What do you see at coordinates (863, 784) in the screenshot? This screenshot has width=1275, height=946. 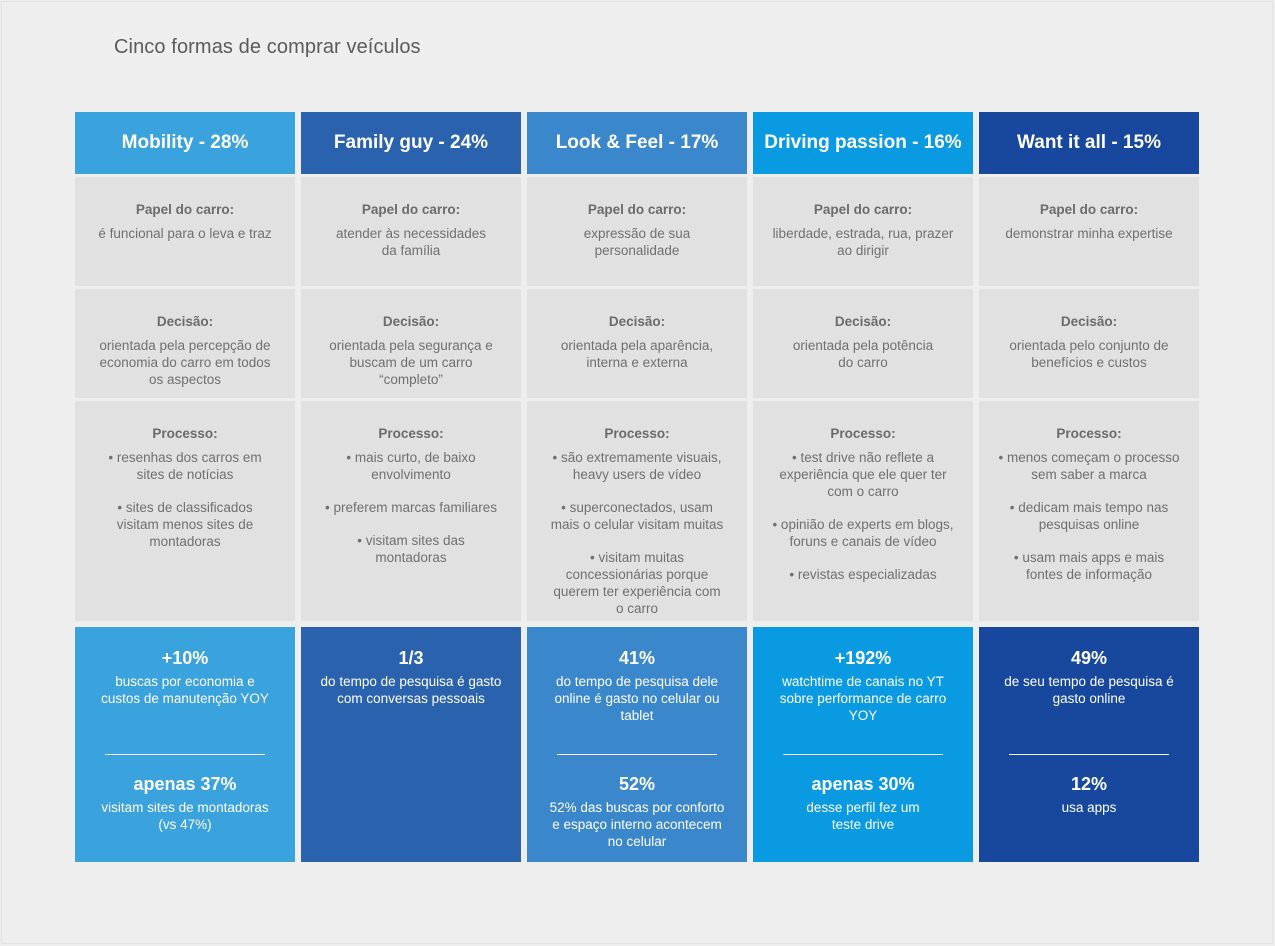 I see `stat-value: apenas 30%` at bounding box center [863, 784].